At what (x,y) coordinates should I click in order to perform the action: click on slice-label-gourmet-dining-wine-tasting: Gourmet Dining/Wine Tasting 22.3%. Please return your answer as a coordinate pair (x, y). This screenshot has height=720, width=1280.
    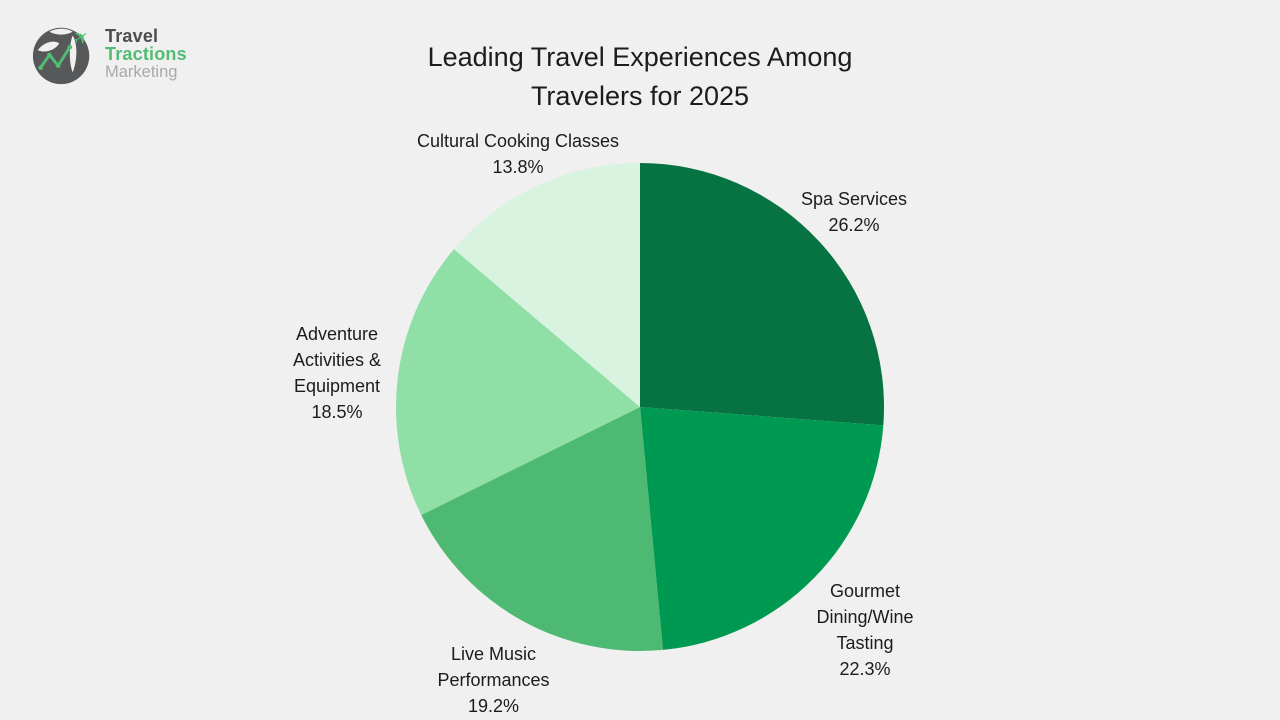
    Looking at the image, I should click on (865, 630).